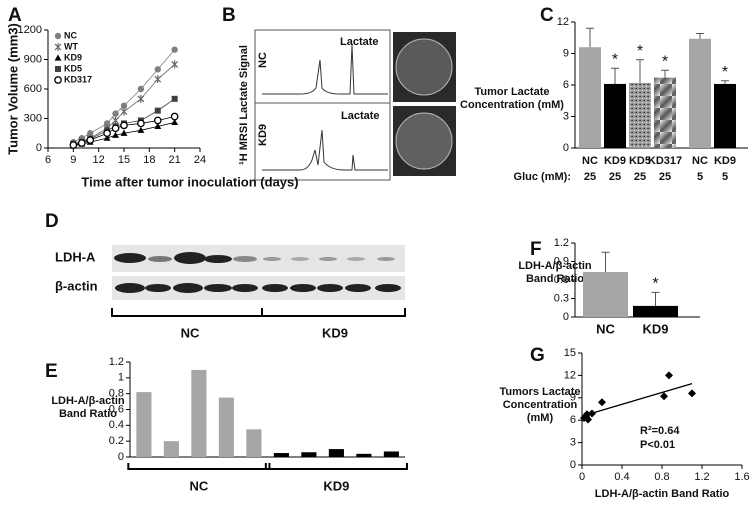  What do you see at coordinates (71, 46) in the screenshot?
I see `legend-label: WT` at bounding box center [71, 46].